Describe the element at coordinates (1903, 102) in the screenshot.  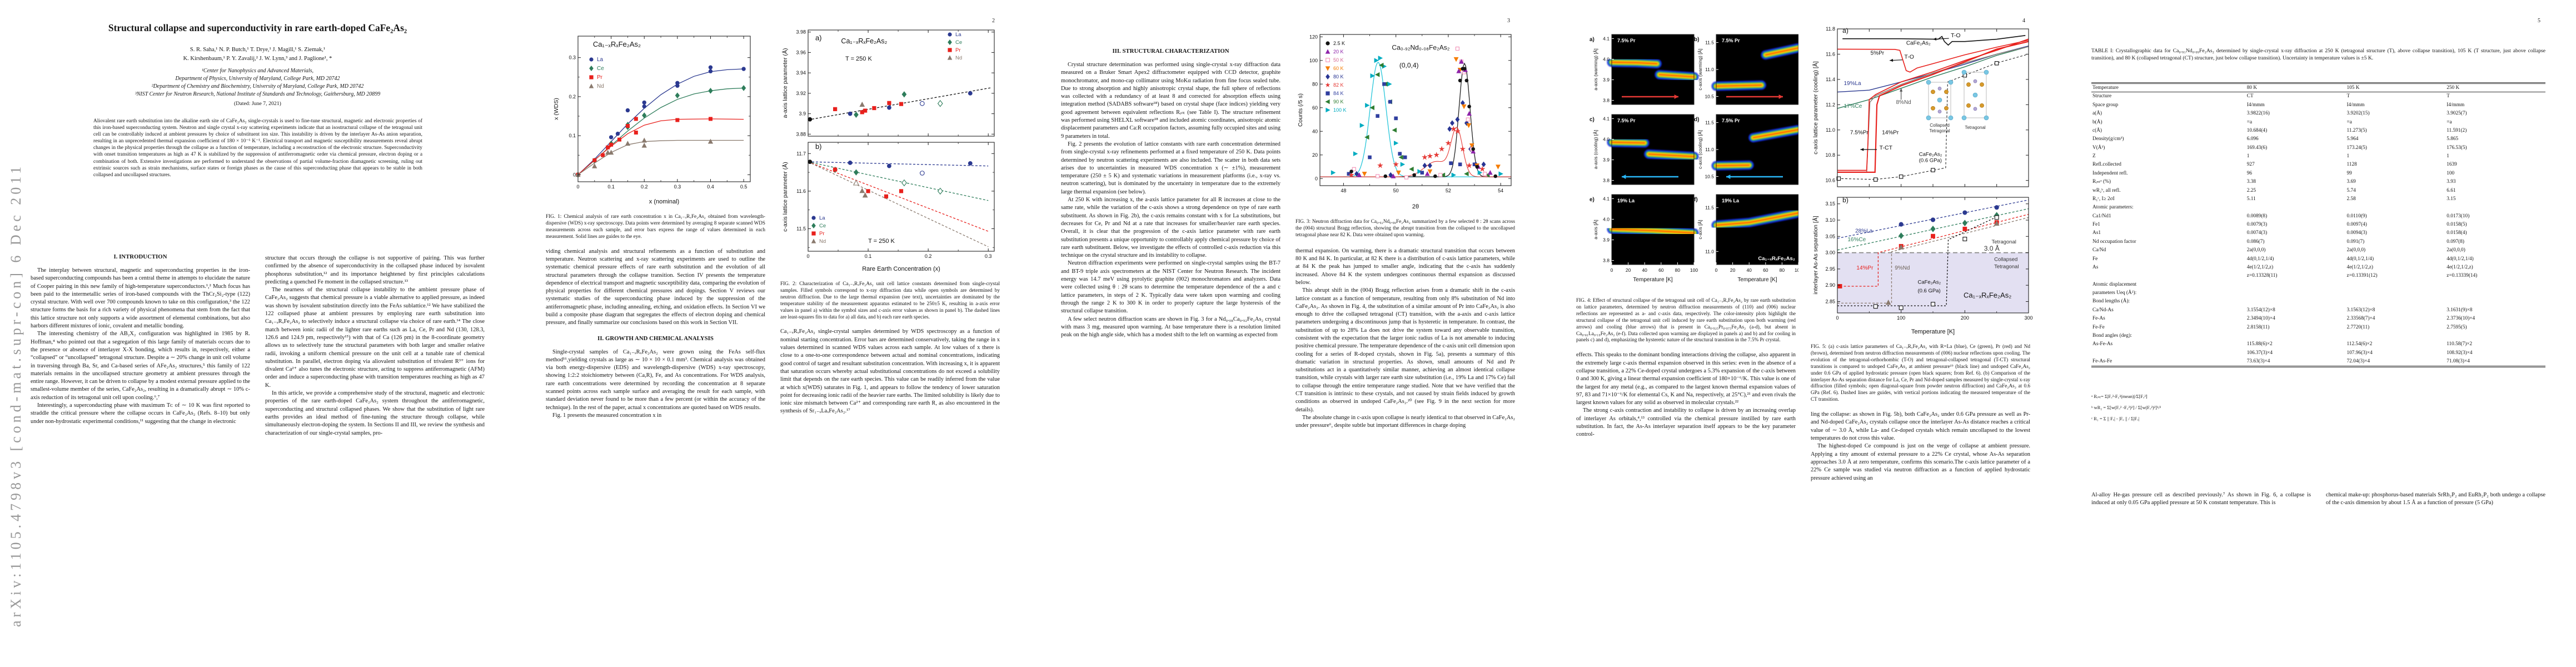
I see `svg-text: 8%Nd` at that location.